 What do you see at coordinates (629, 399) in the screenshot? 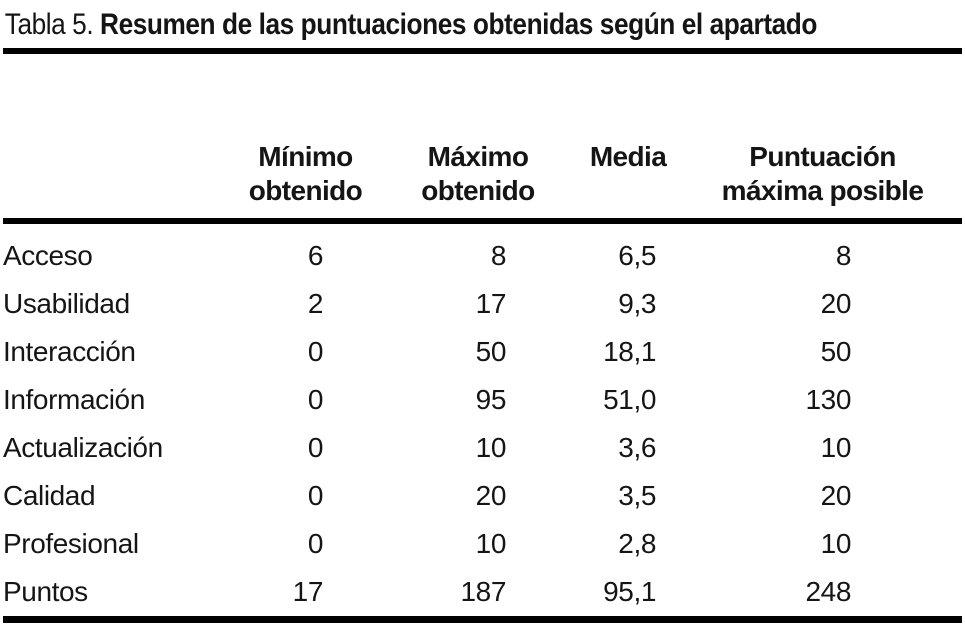
I see `cell-media: 51,0` at bounding box center [629, 399].